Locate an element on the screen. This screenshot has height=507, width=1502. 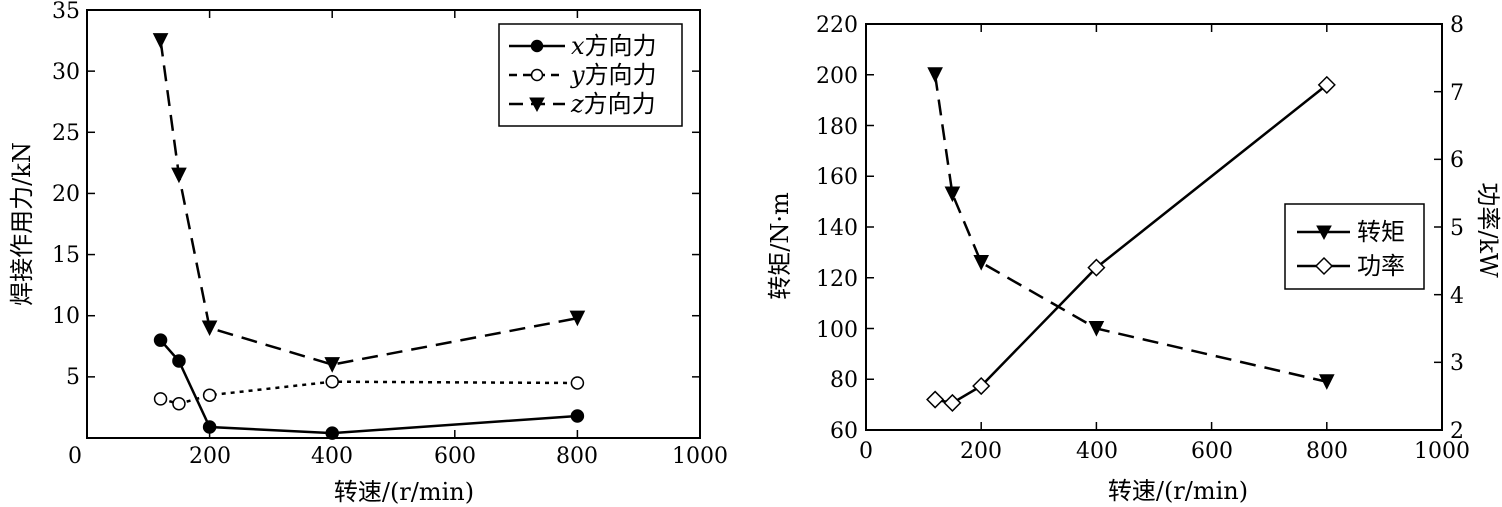
legend-marker-z is located at coordinates (537, 105).